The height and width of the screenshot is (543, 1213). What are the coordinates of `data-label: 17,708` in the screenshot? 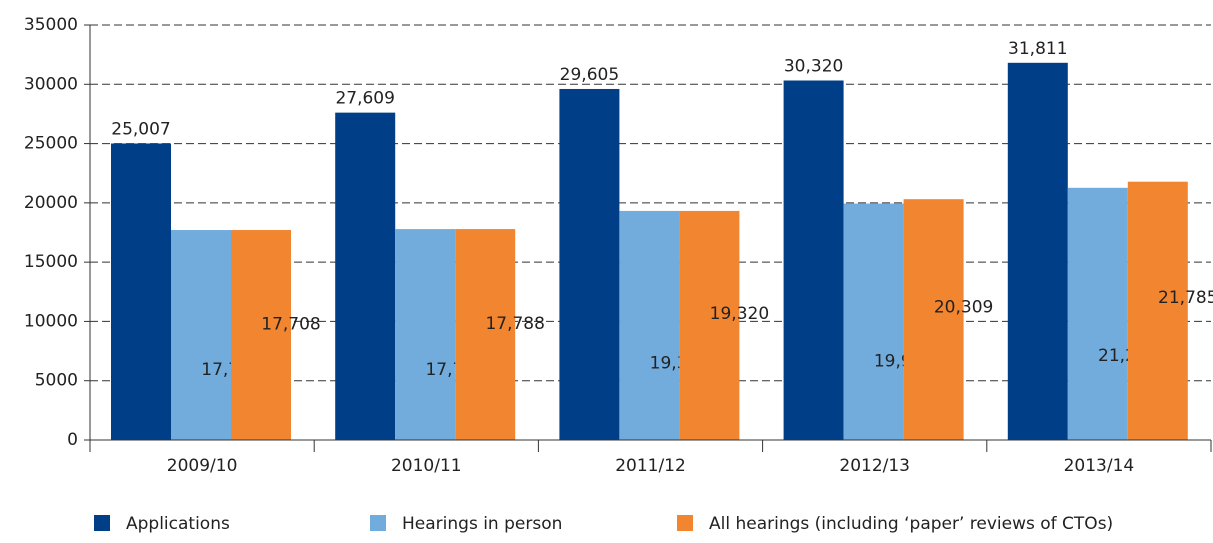 It's located at (290, 325).